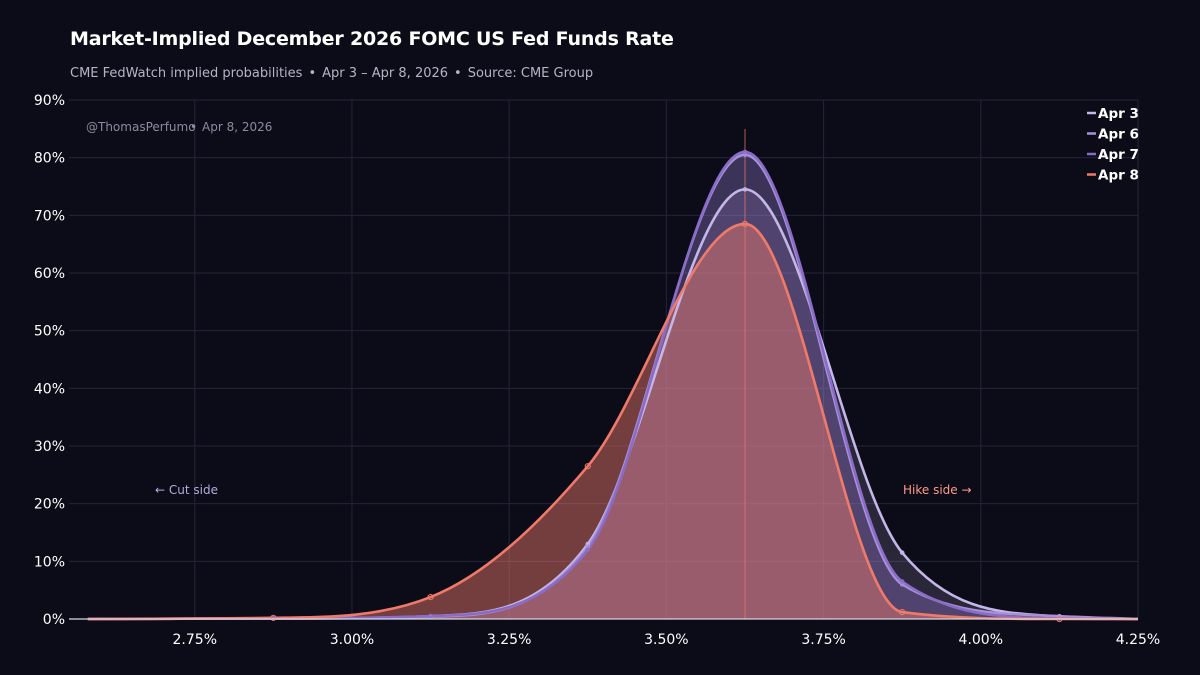 Image resolution: width=1200 pixels, height=675 pixels. What do you see at coordinates (49, 216) in the screenshot?
I see `y-tick-label: 70%` at bounding box center [49, 216].